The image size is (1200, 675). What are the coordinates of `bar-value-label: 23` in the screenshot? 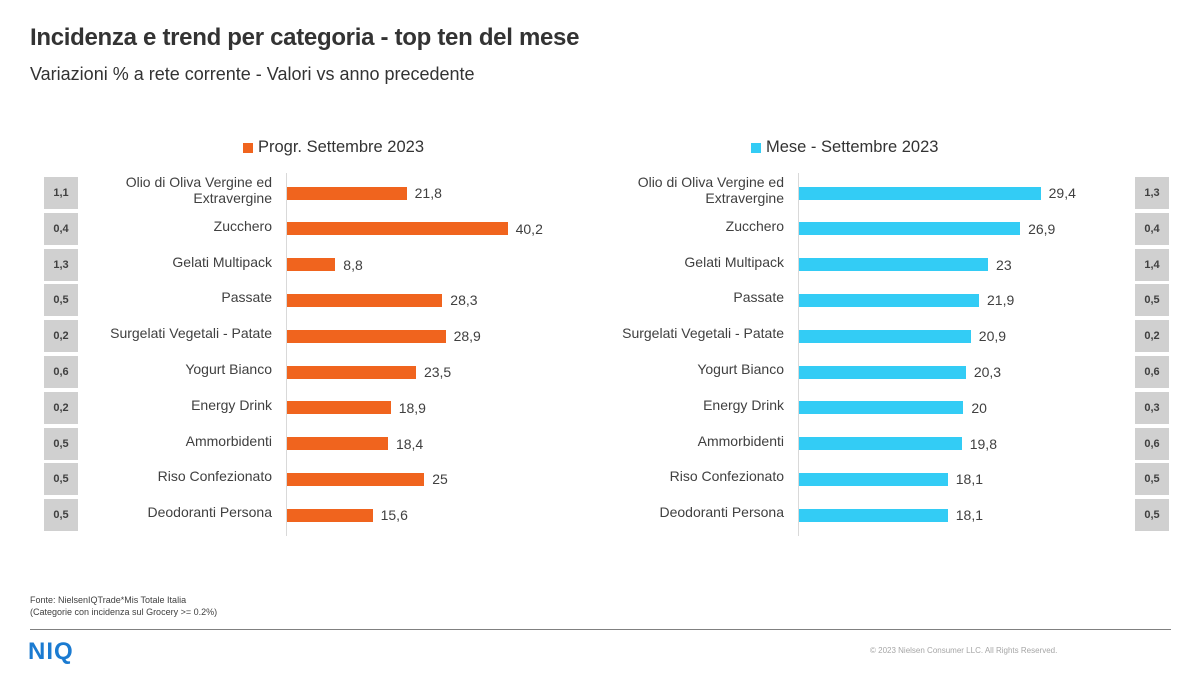 It's located at (1004, 264).